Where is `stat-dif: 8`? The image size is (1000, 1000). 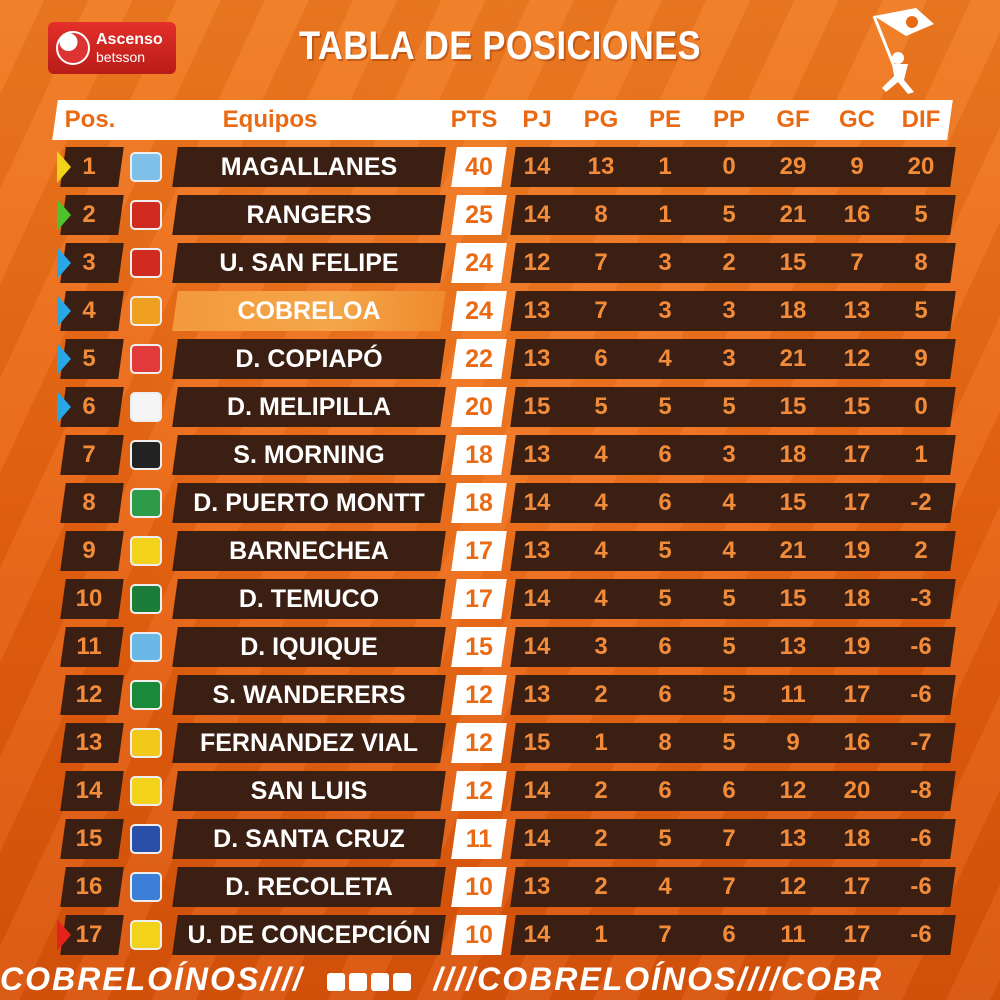 stat-dif: 8 is located at coordinates (921, 262).